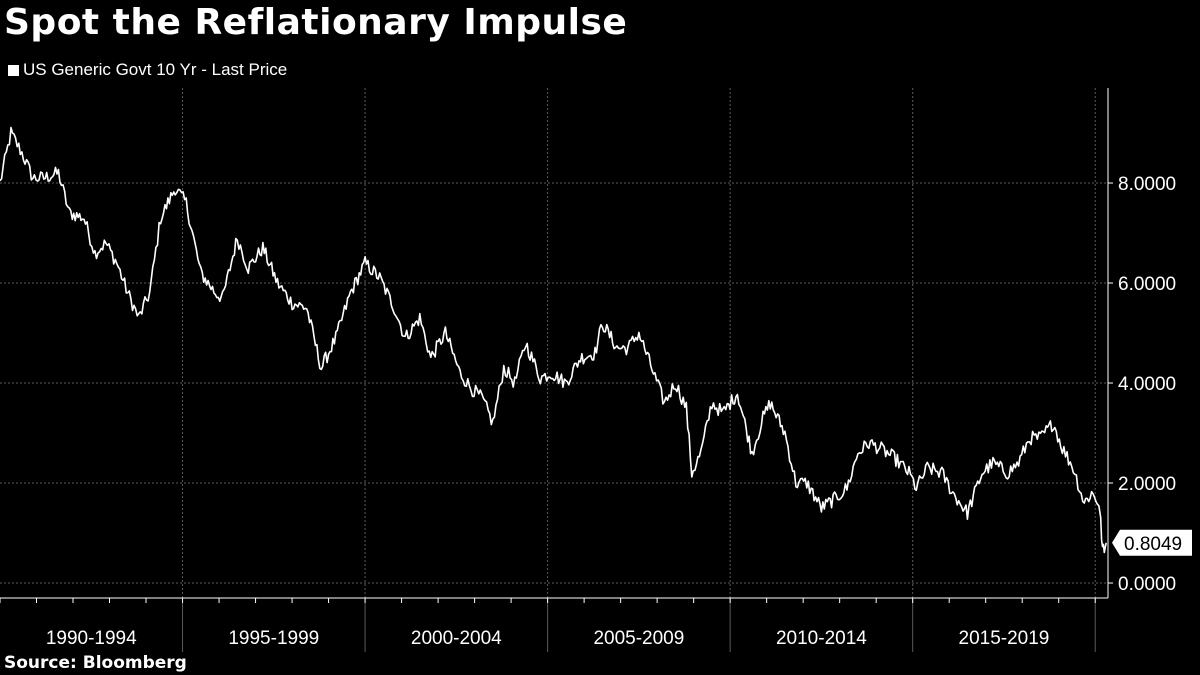  What do you see at coordinates (1147, 184) in the screenshot?
I see `y-tick-label: 8.0000` at bounding box center [1147, 184].